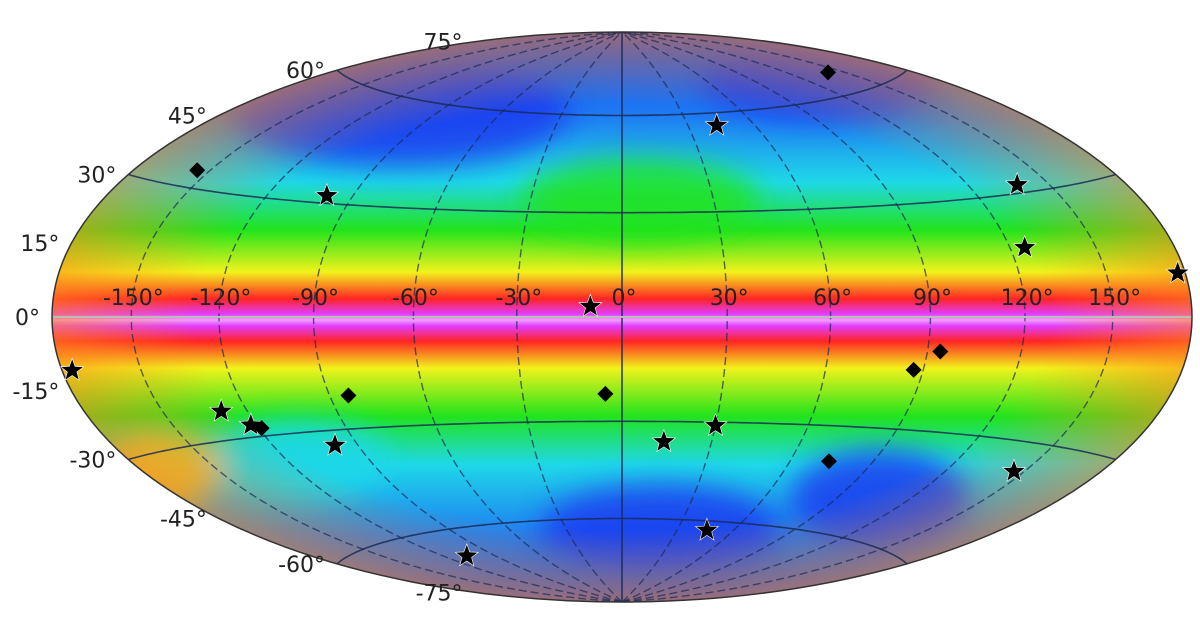  What do you see at coordinates (220, 298) in the screenshot?
I see `longitude-label: -120°` at bounding box center [220, 298].